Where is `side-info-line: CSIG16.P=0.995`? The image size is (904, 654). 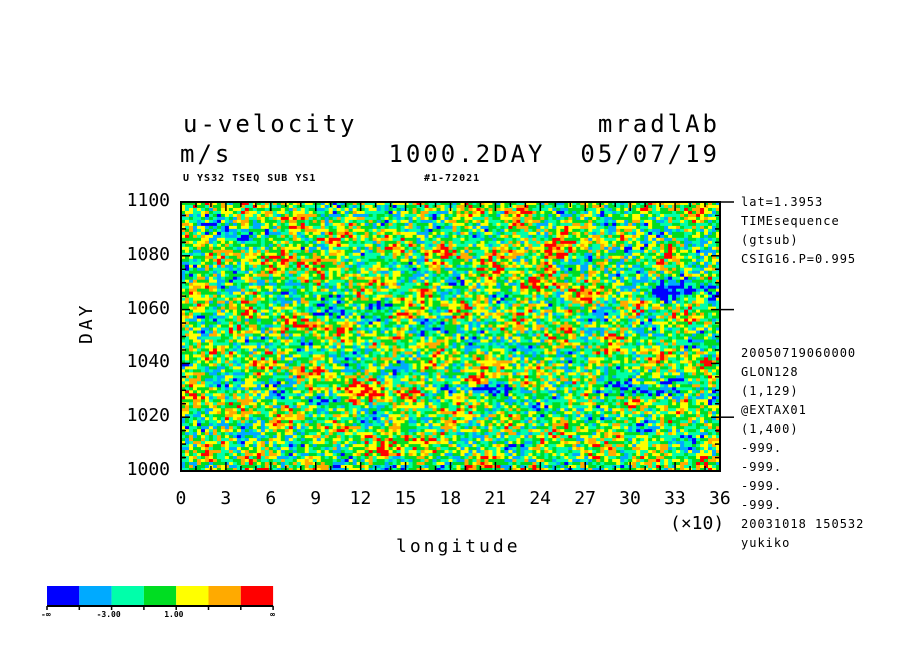
side-info-line: CSIG16.P=0.995 is located at coordinates (799, 259).